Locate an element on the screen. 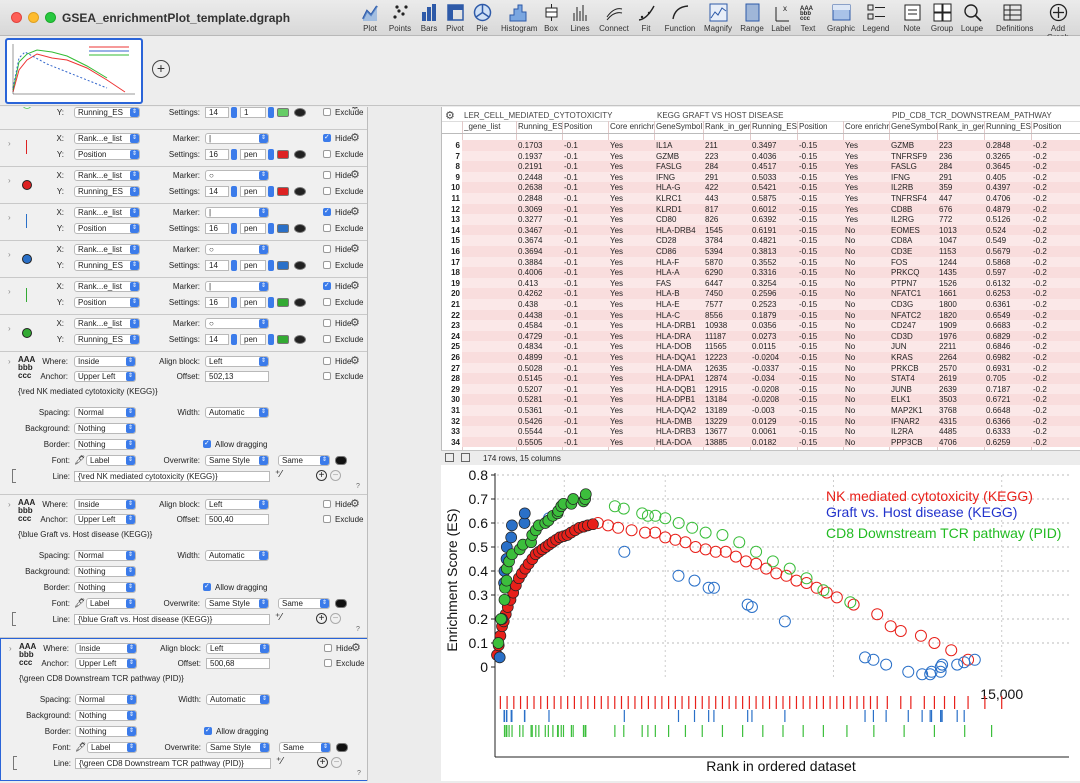 The width and height of the screenshot is (1080, 783). table-cell: CD3E is located at coordinates (902, 251).